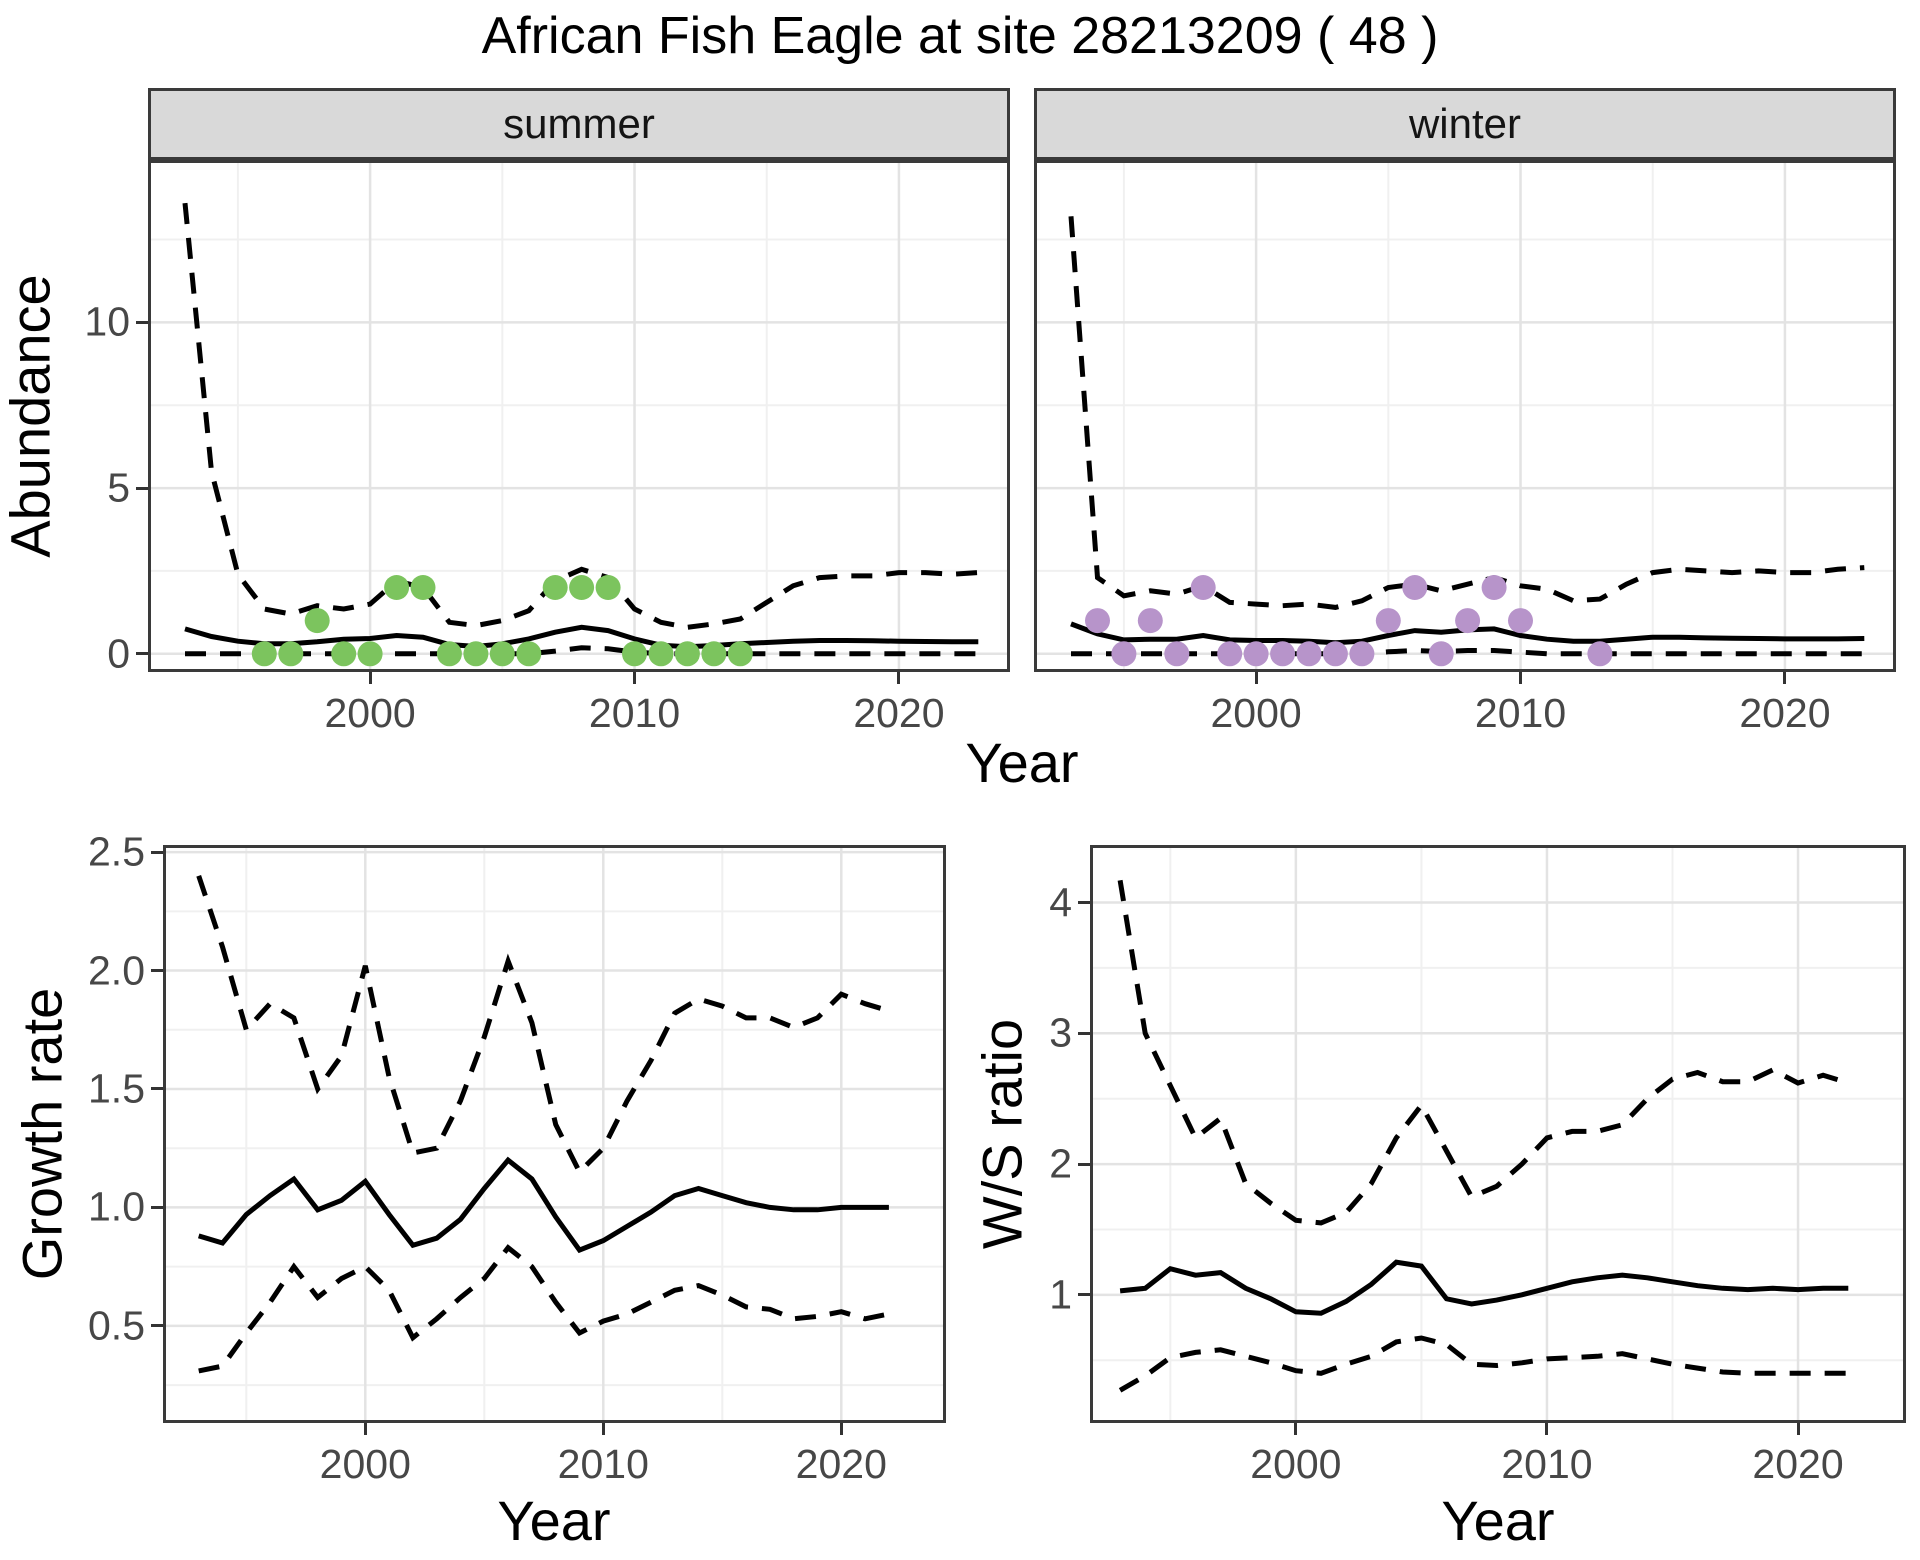 Image resolution: width=1920 pixels, height=1560 pixels. I want to click on y-tick-label: 3, so click(1060, 1032).